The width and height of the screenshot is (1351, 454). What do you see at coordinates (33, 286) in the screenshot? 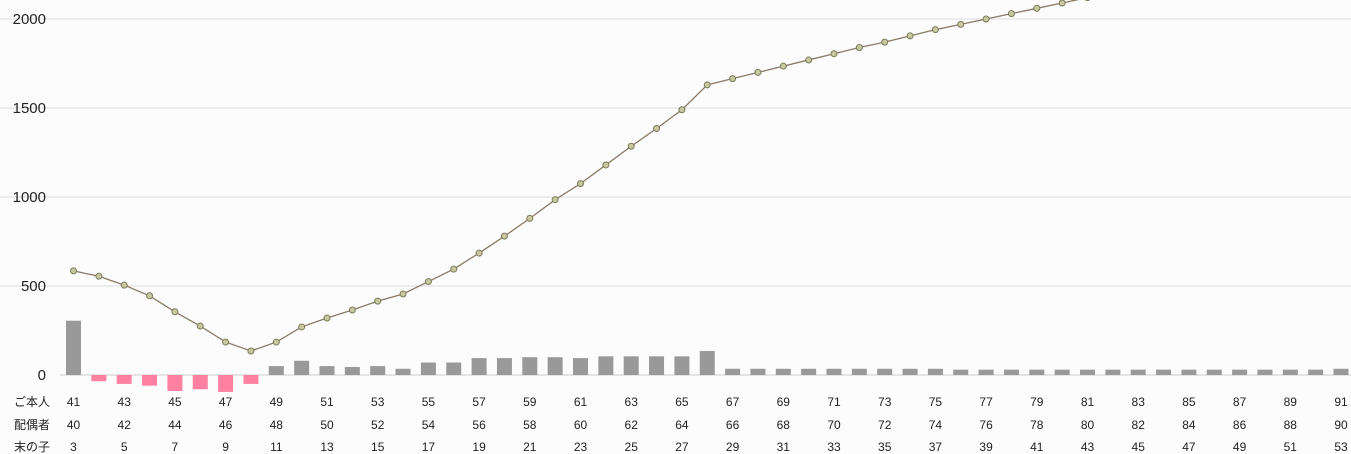
I see `y-tick-label: 500` at bounding box center [33, 286].